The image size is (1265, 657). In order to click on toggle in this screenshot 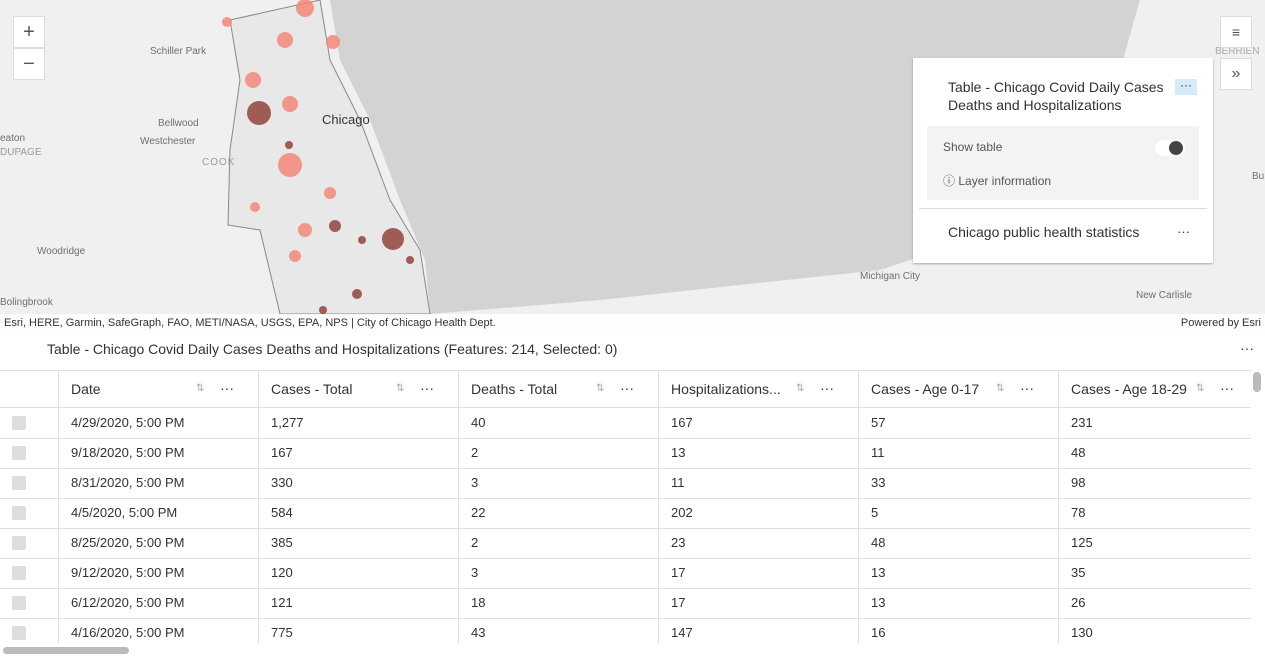, I will do `click(1170, 148)`.